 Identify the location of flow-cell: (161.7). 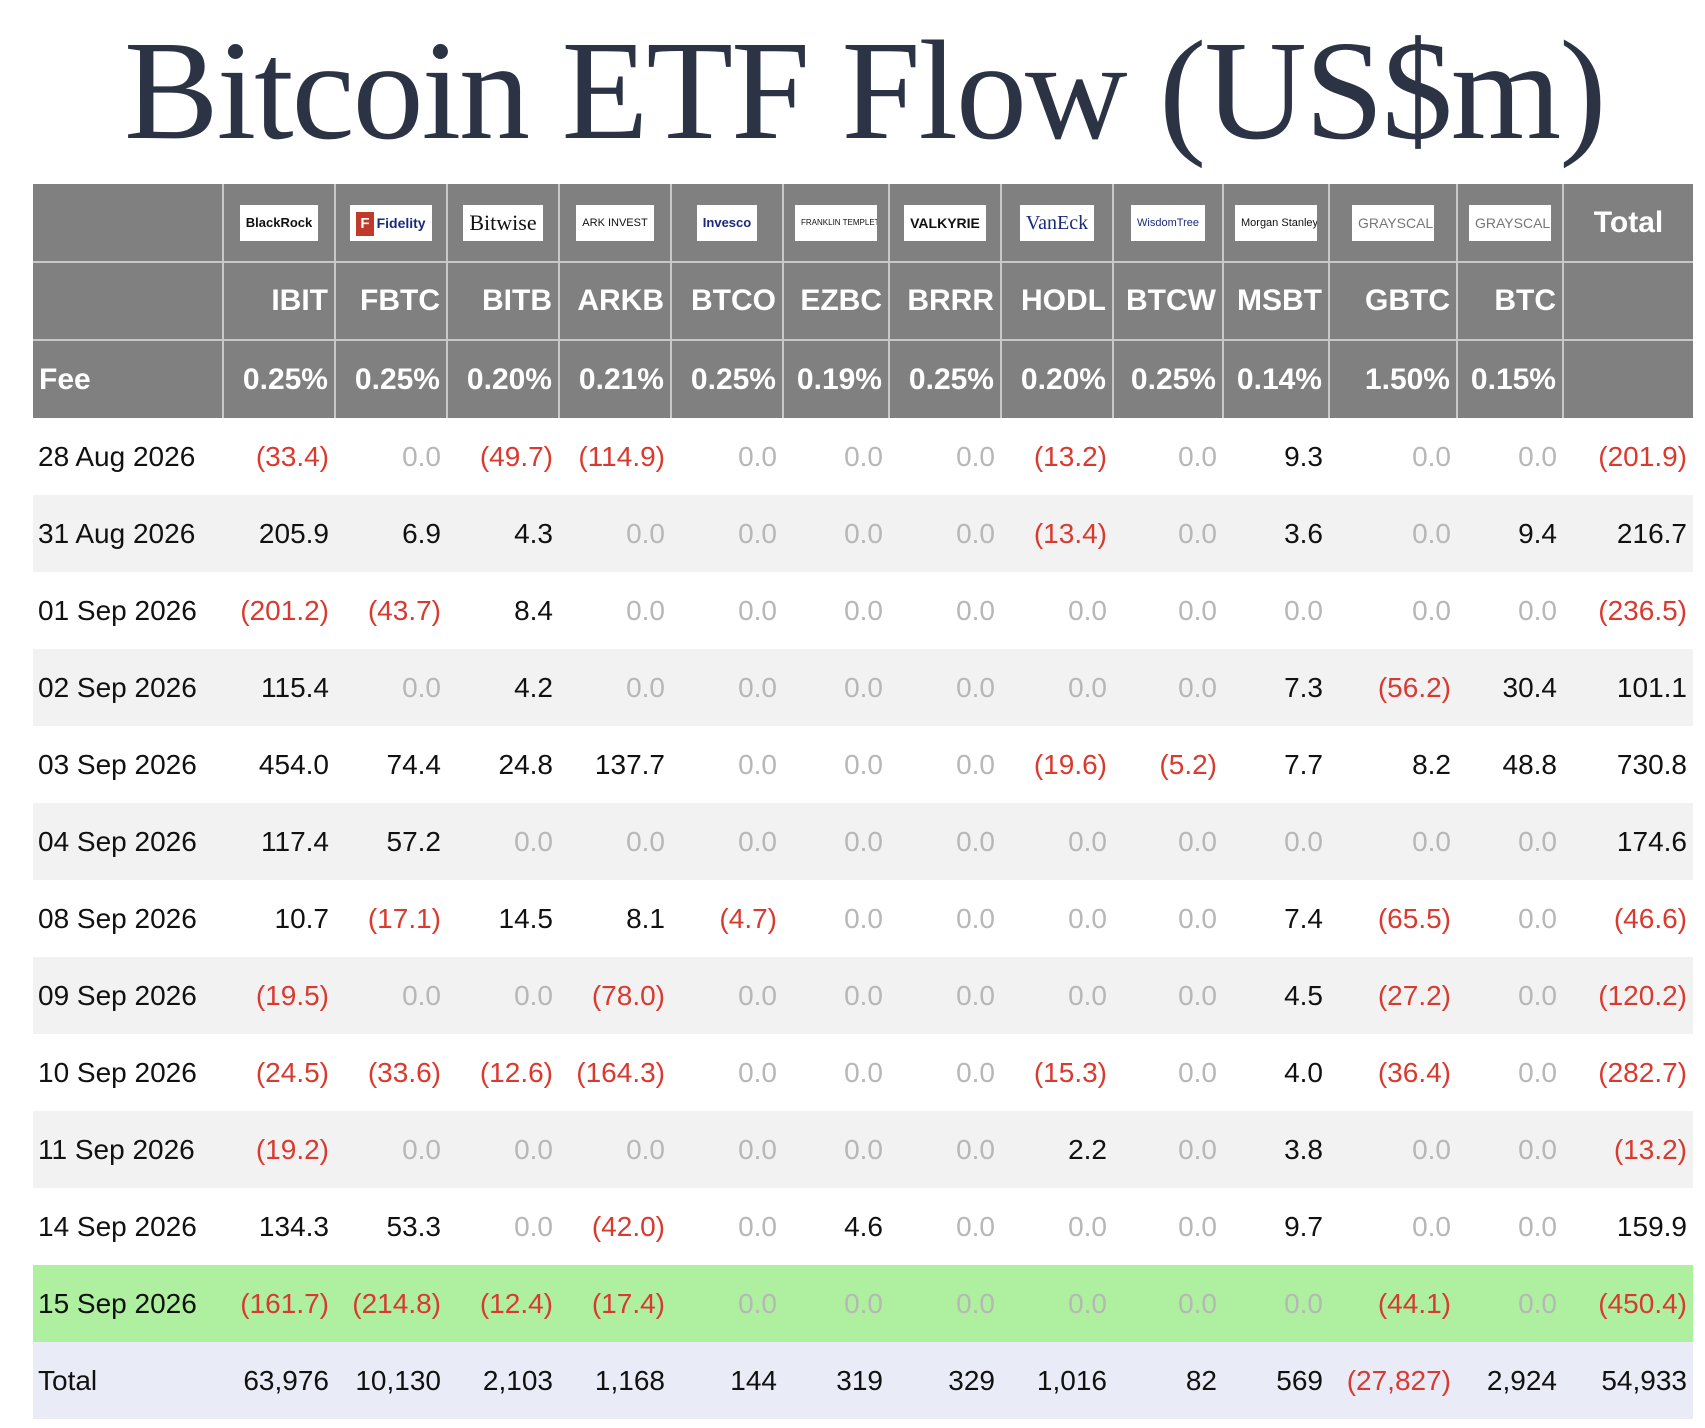
(279, 1303).